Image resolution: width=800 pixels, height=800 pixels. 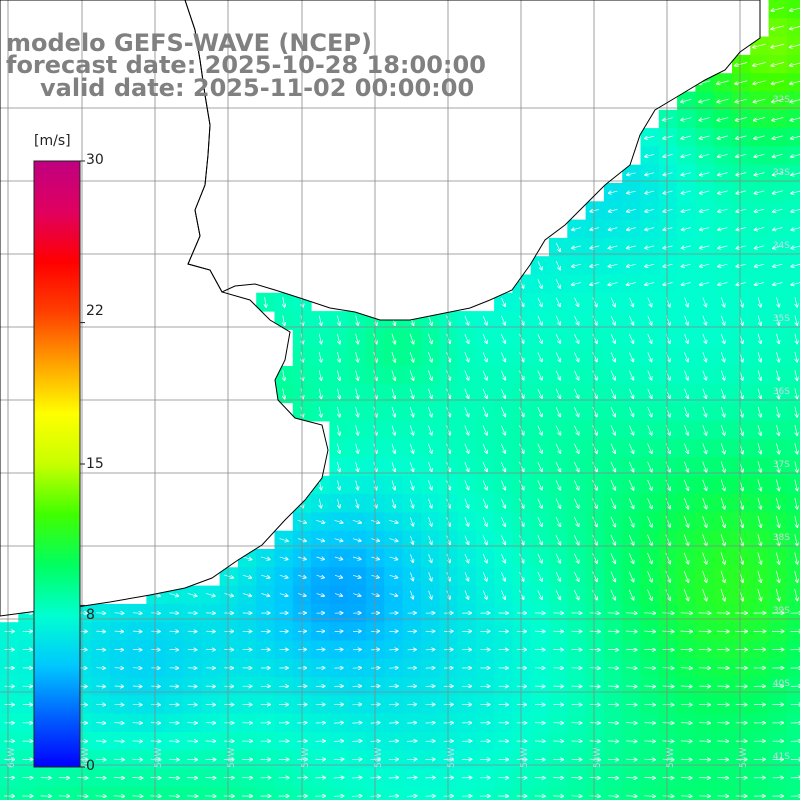 What do you see at coordinates (232, 758) in the screenshot?
I see `lon-label: 58W` at bounding box center [232, 758].